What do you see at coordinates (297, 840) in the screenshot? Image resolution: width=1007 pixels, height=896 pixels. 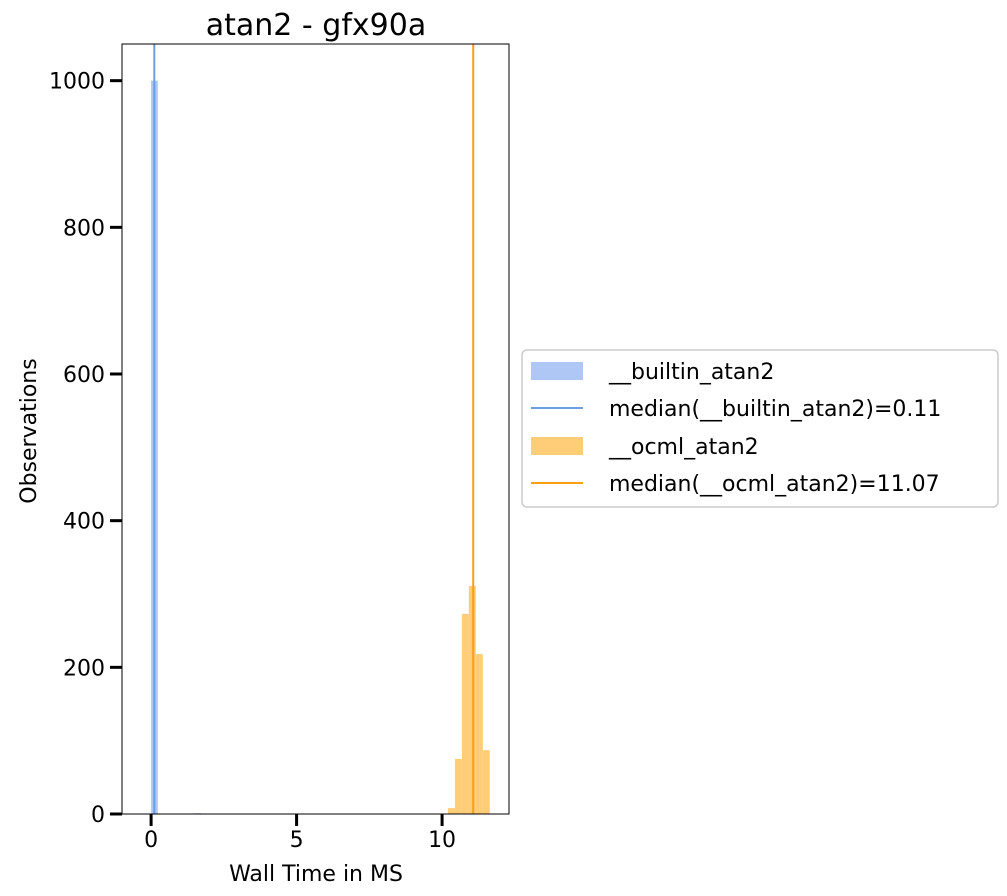 I see `x-tick-label: 5` at bounding box center [297, 840].